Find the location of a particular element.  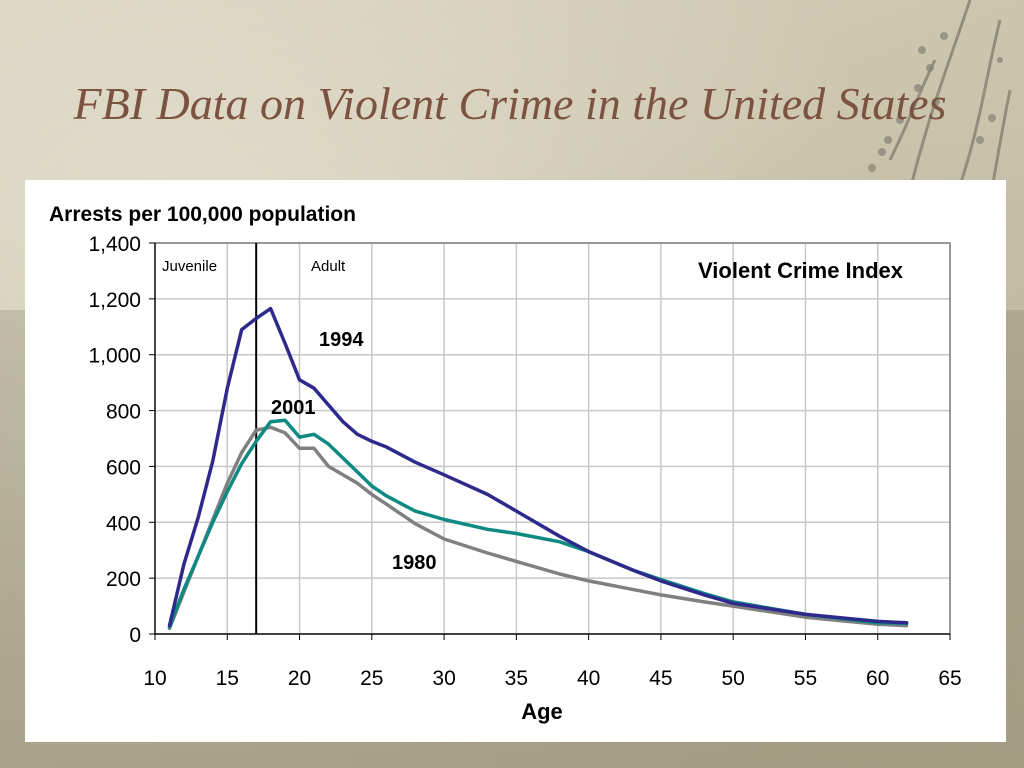

y-tick-label: 1,000 is located at coordinates (114, 356).